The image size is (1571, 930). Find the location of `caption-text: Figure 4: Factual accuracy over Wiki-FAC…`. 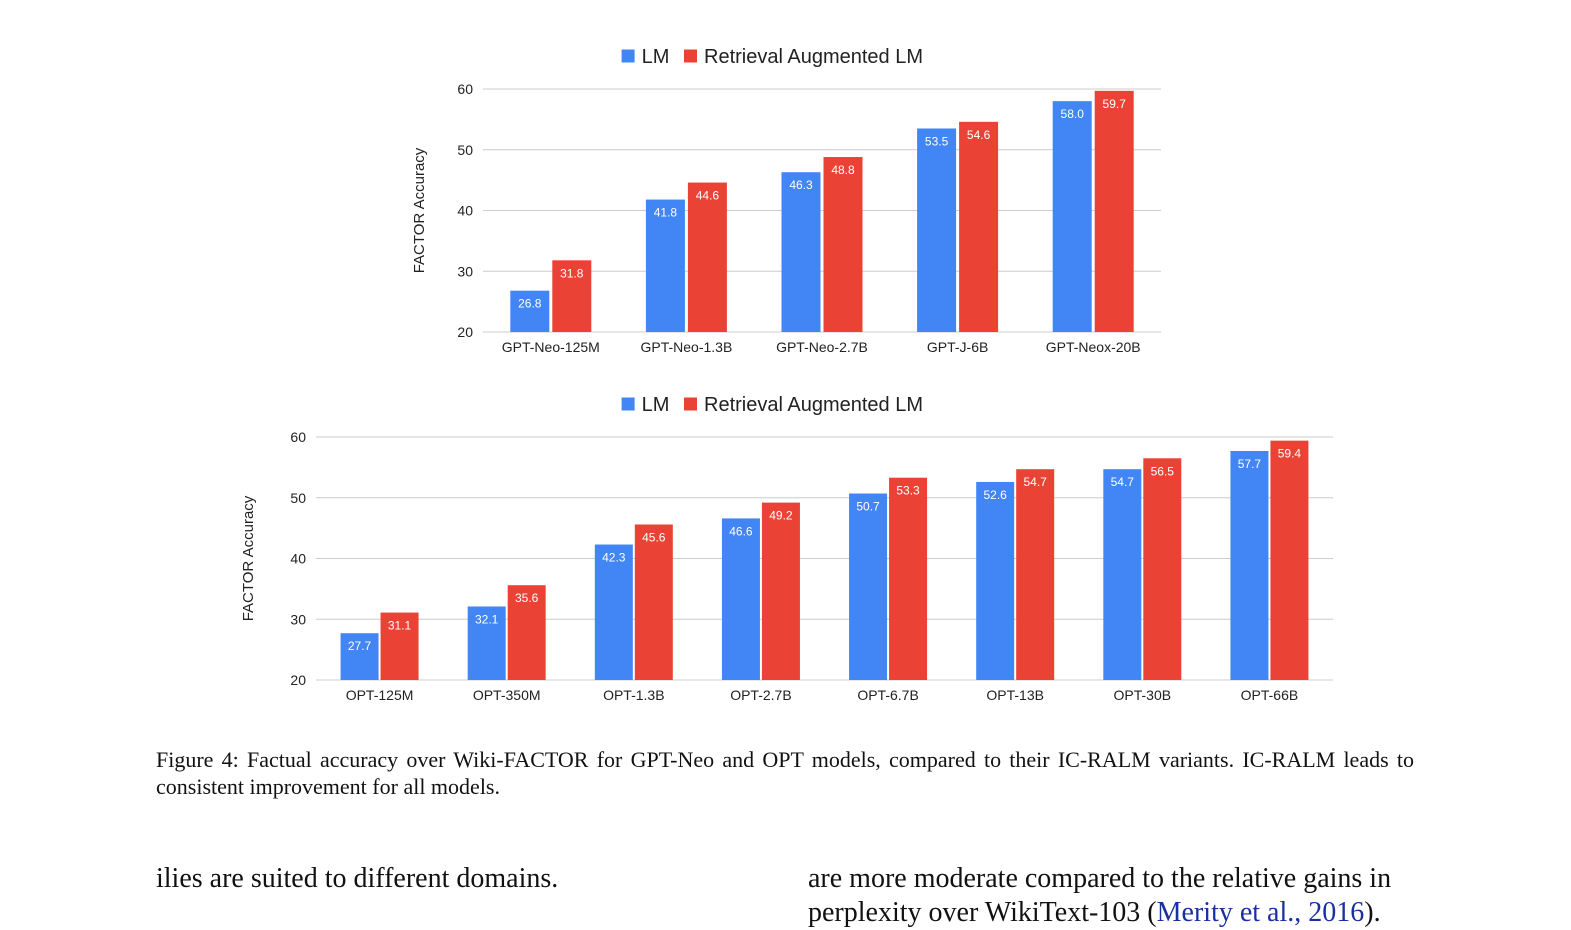

caption-text: Figure 4: Factual accuracy over Wiki-FAC… is located at coordinates (785, 773).